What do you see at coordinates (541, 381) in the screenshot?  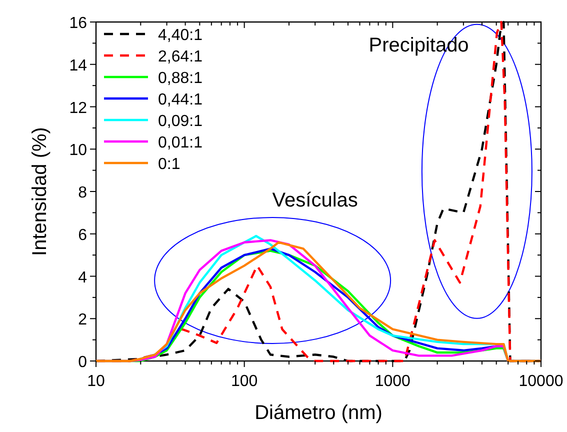 I see `x-tick-label: 10000` at bounding box center [541, 381].